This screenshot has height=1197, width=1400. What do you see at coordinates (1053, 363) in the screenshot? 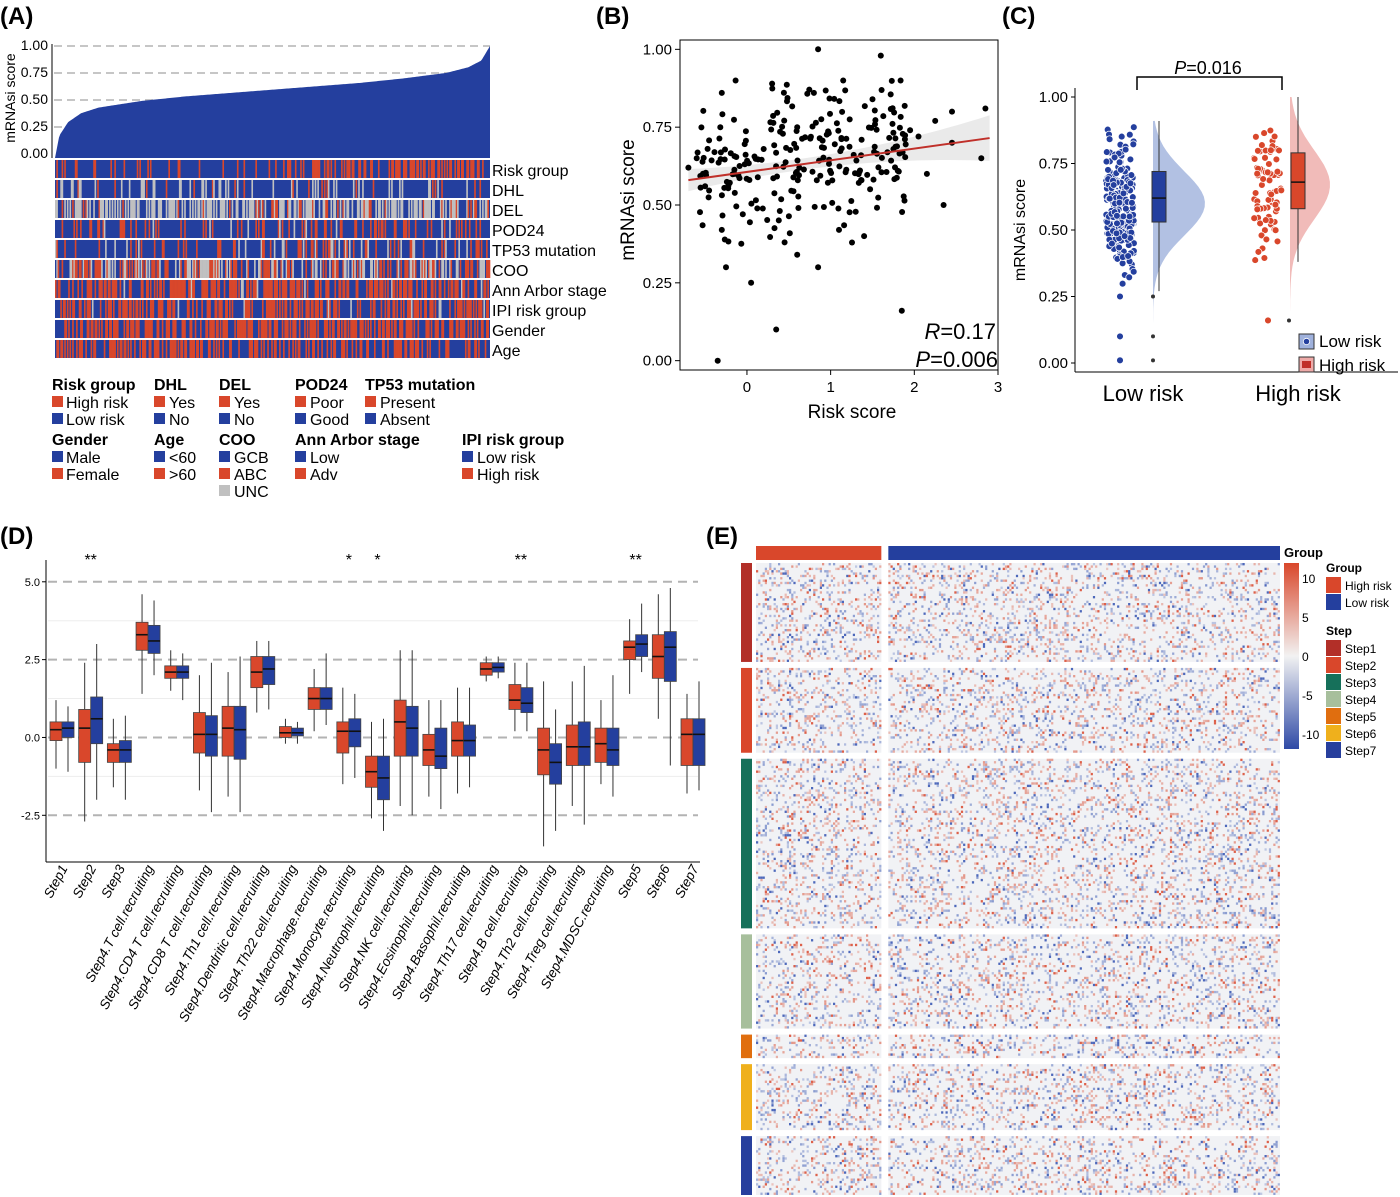
I see `y-tick-label: 0.00` at bounding box center [1053, 363].